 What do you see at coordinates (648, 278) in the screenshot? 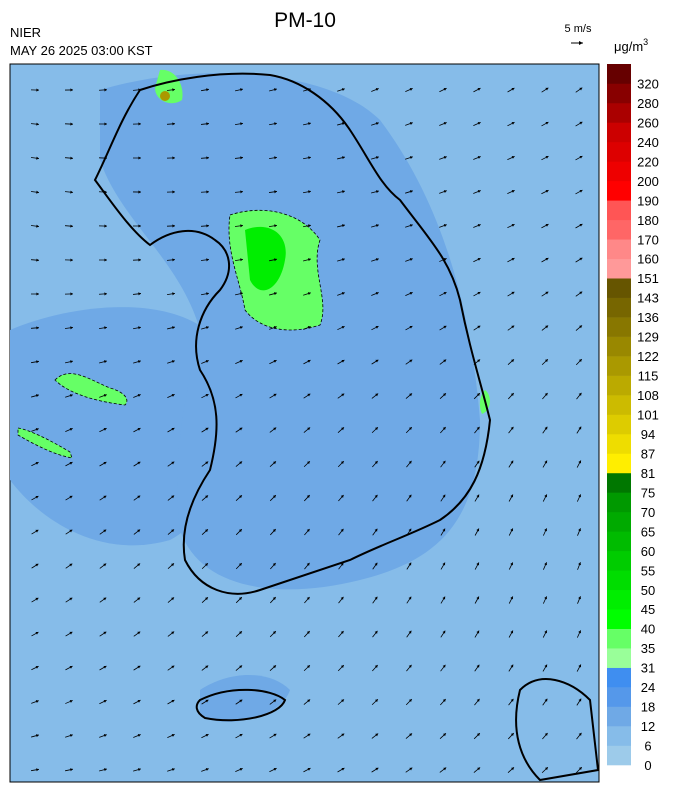
I see `colorbar-label: 151` at bounding box center [648, 278].